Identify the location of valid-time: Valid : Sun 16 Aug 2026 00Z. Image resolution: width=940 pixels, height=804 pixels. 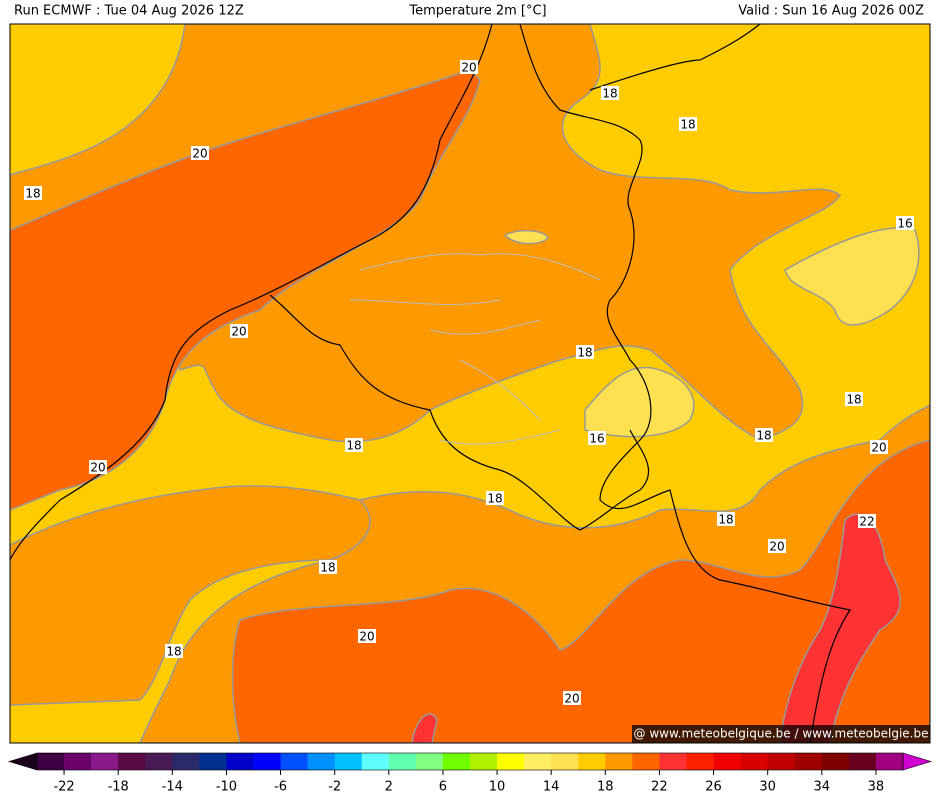
(831, 11).